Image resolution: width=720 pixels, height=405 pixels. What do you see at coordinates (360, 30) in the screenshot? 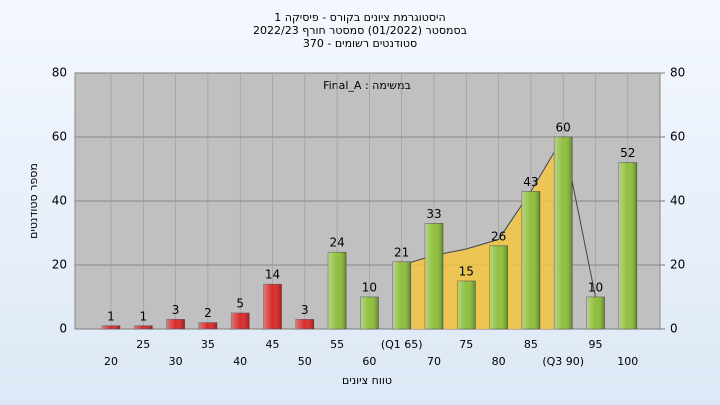
I see `title-line: בסמסטר (01/2022) סמסטר חורף 2022/23` at bounding box center [360, 30].